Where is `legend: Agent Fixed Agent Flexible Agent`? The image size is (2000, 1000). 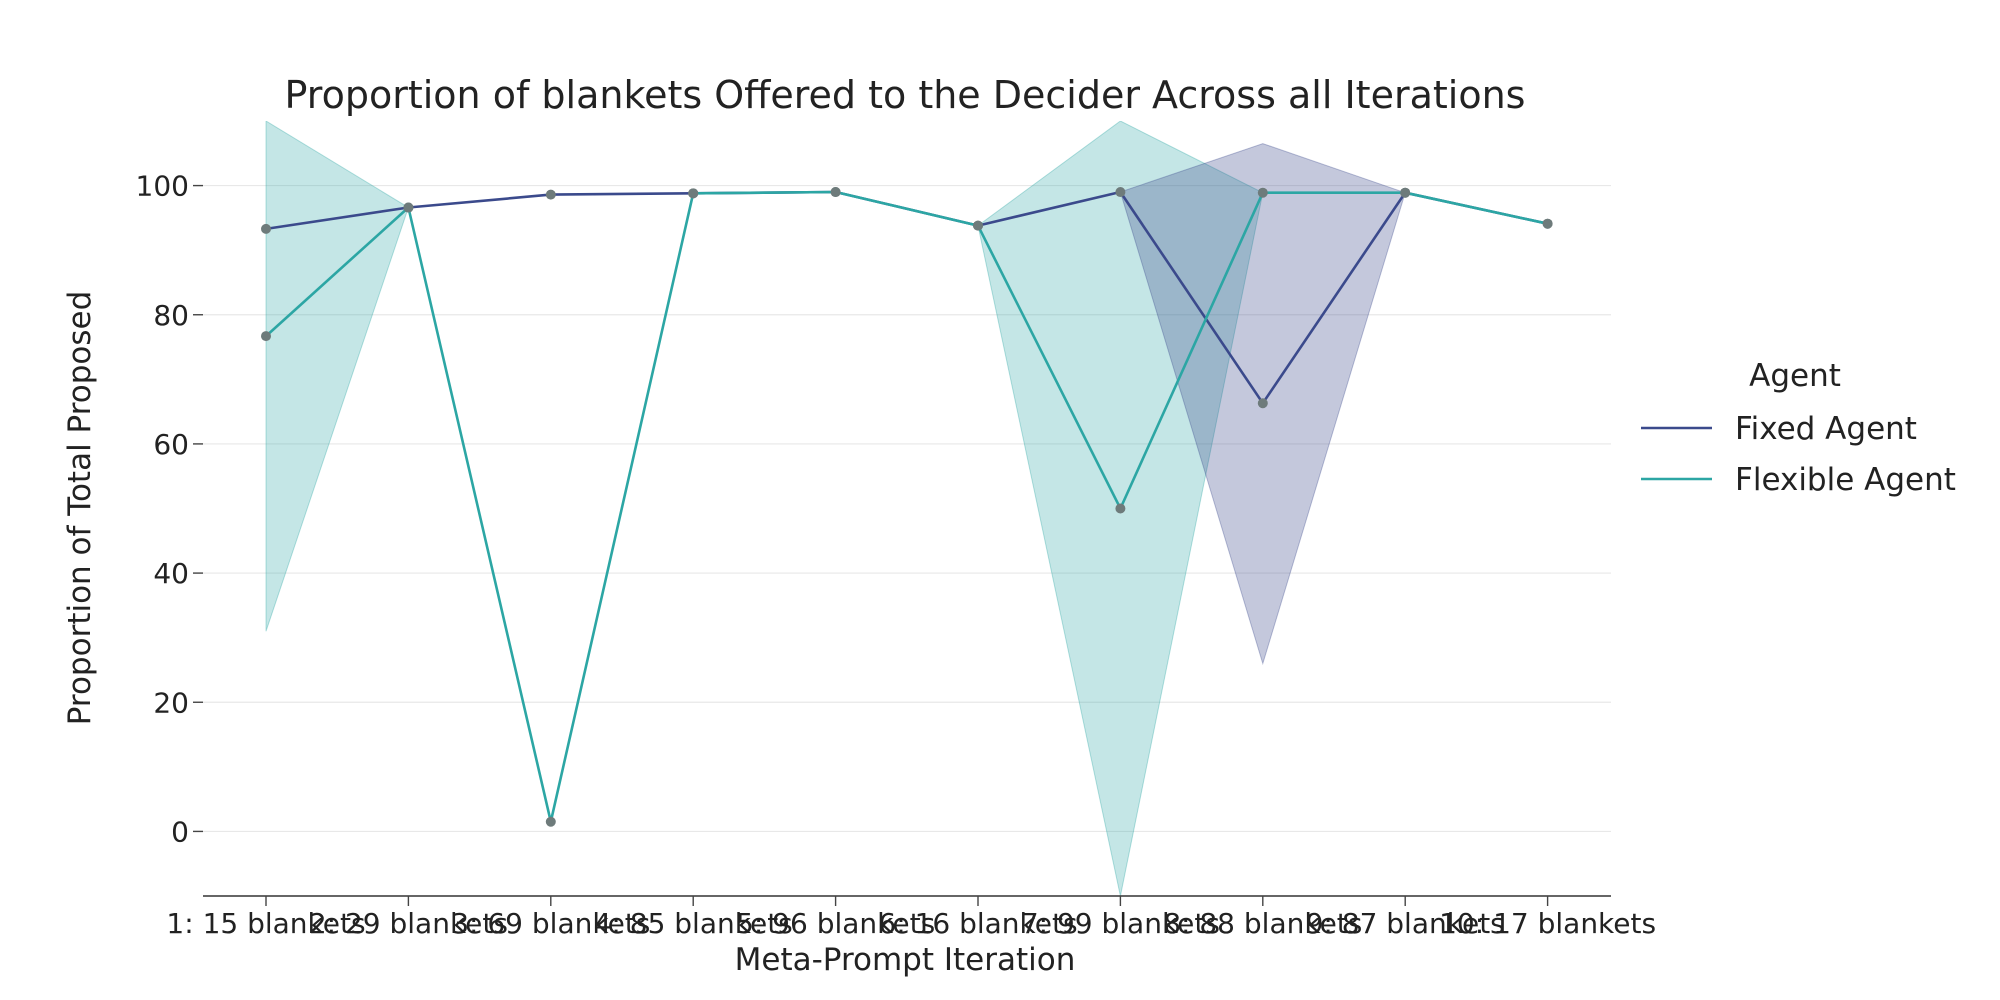 legend: Agent Fixed Agent Flexible Agent is located at coordinates (1798, 428).